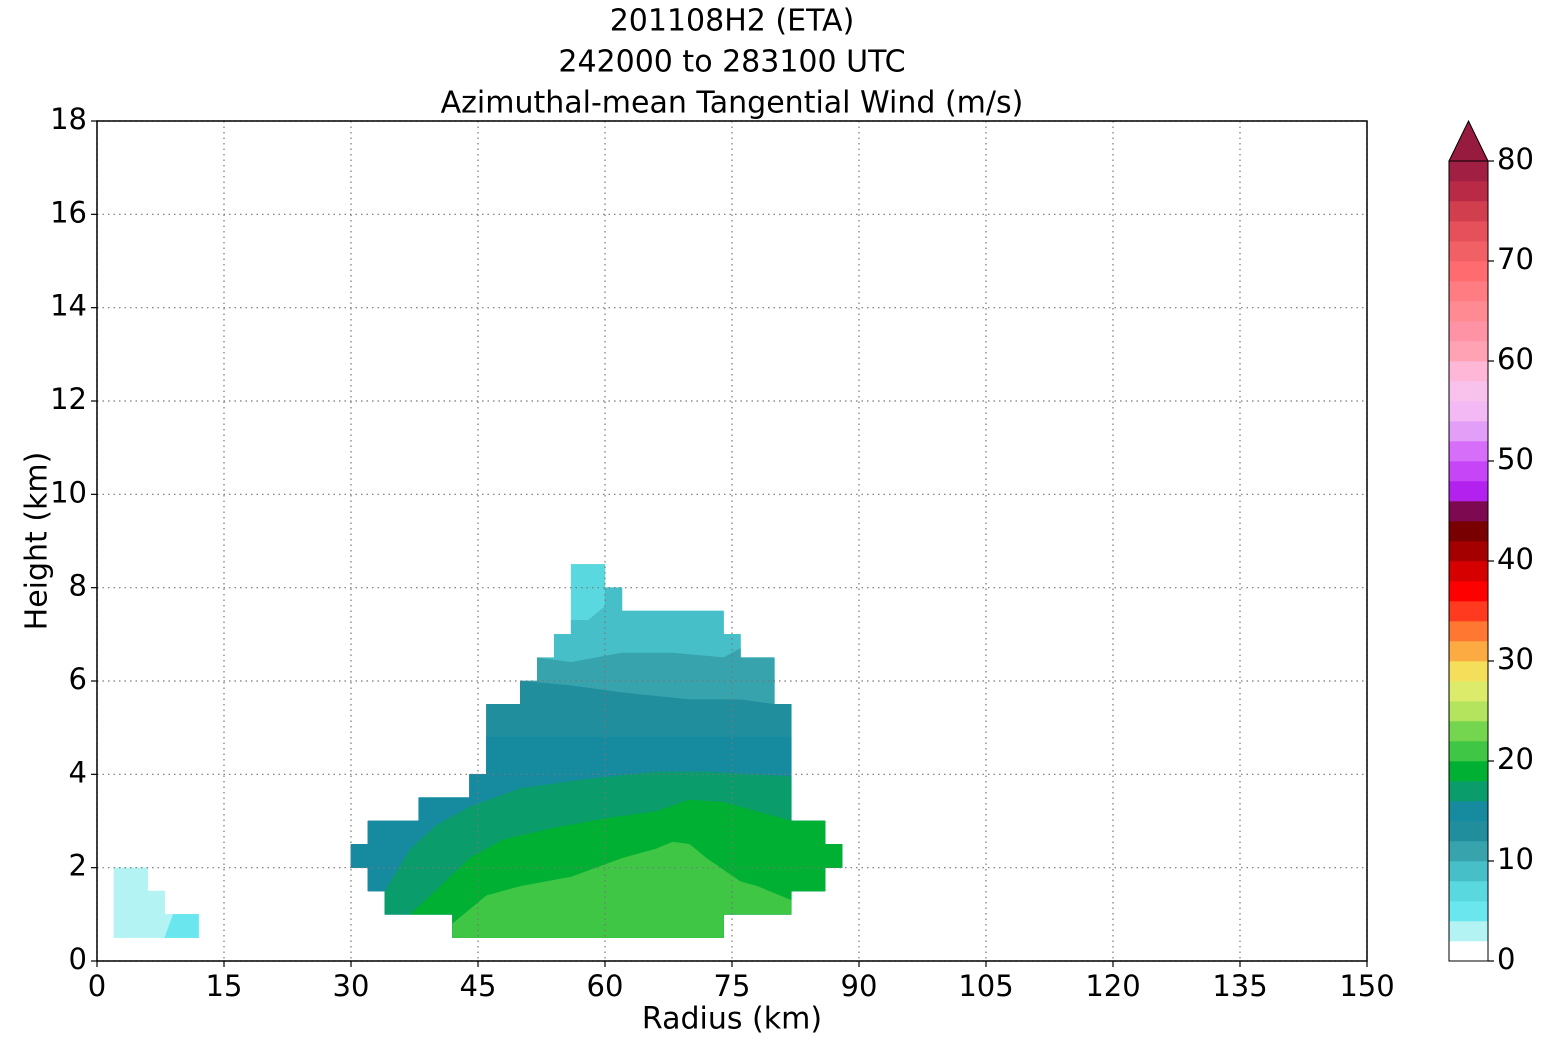 The width and height of the screenshot is (1548, 1045). Describe the element at coordinates (1515, 159) in the screenshot. I see `colorbar-tick-label: 80` at that location.